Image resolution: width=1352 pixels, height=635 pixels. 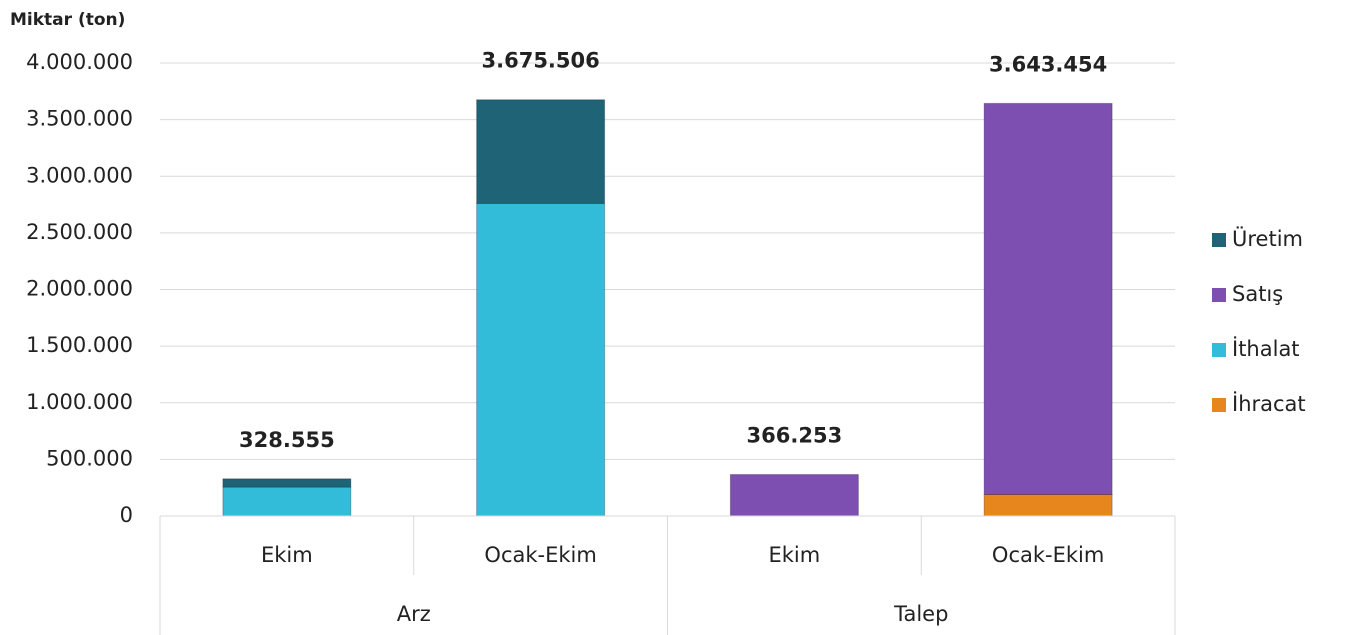 I want to click on y-tick-label: 4.000.000, so click(x=79, y=62).